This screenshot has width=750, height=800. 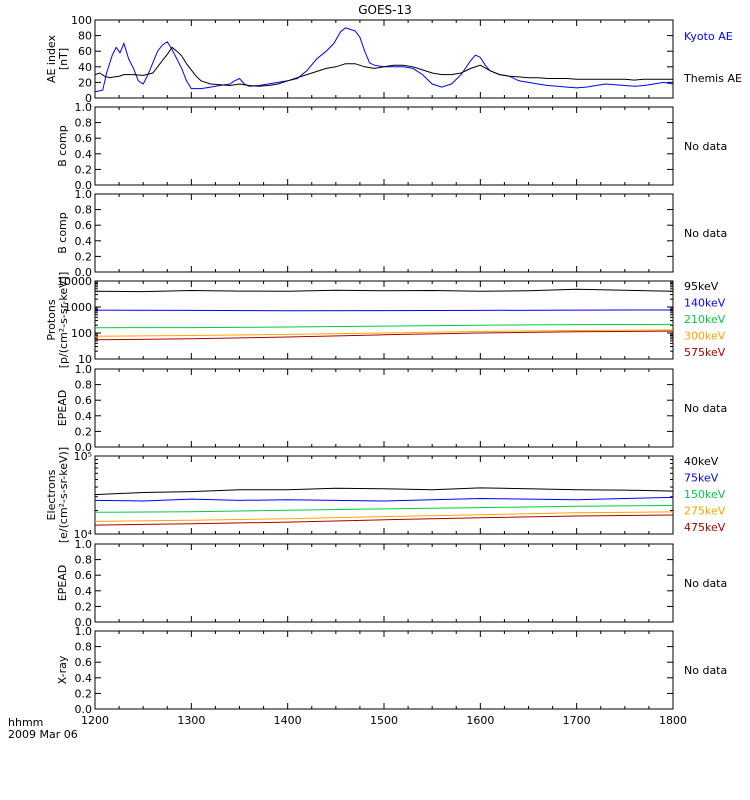 I want to click on legend-entry: 475keV, so click(x=705, y=527).